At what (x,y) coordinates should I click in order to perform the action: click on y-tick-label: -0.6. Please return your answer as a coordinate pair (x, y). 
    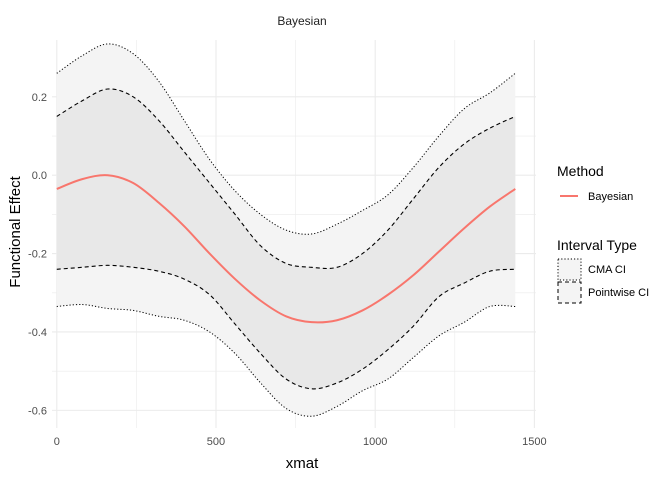
    Looking at the image, I should click on (37, 411).